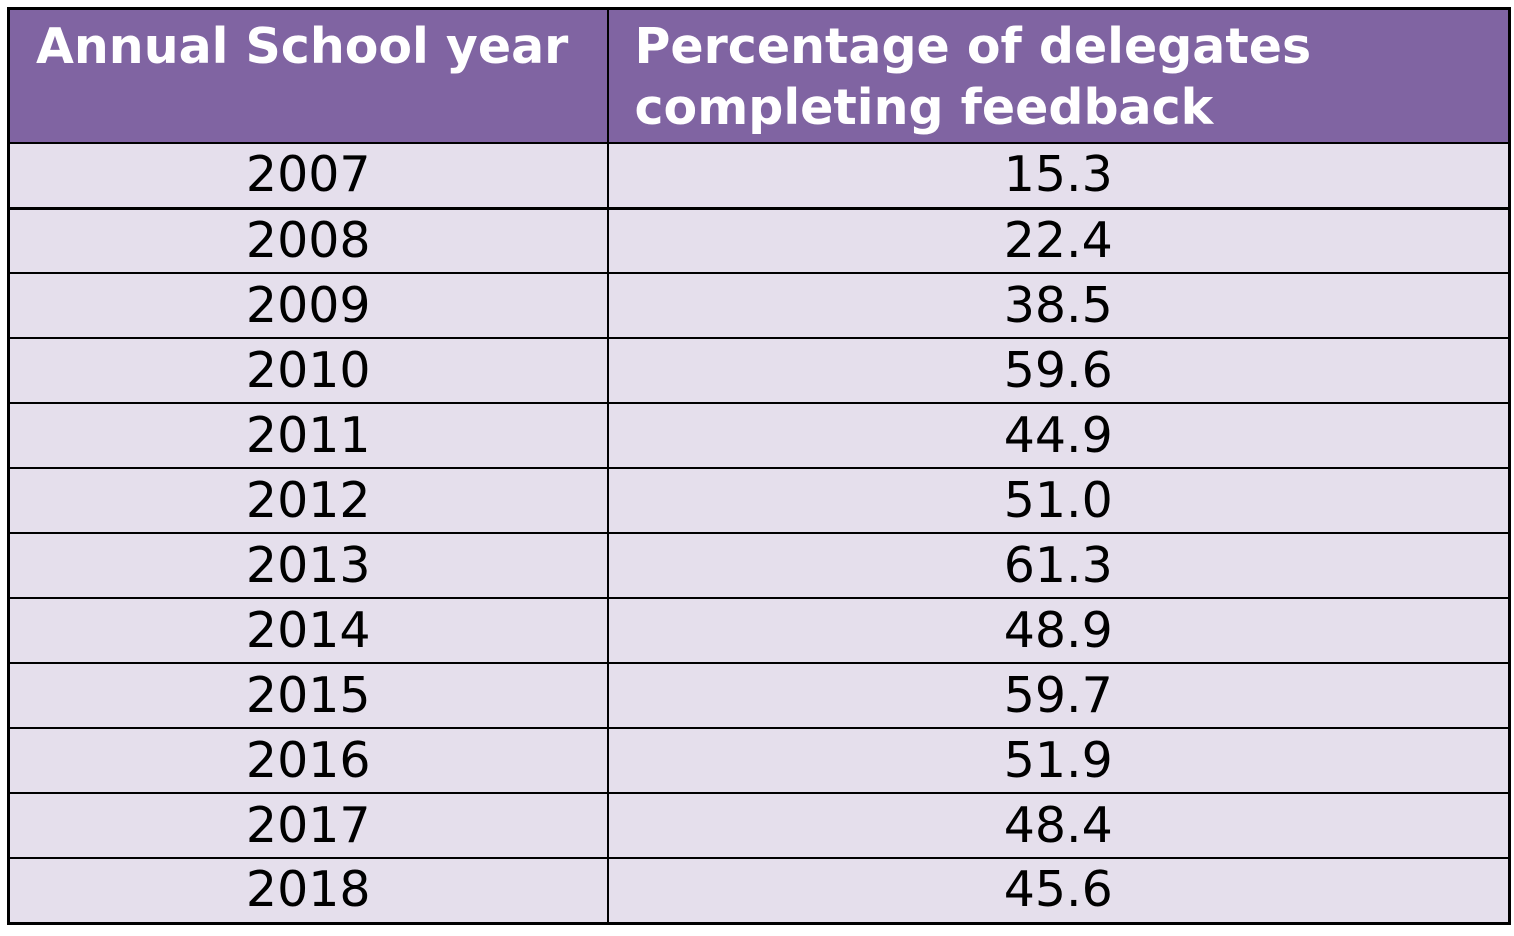 This screenshot has height=936, width=1514. I want to click on cell-year: 2014, so click(308, 631).